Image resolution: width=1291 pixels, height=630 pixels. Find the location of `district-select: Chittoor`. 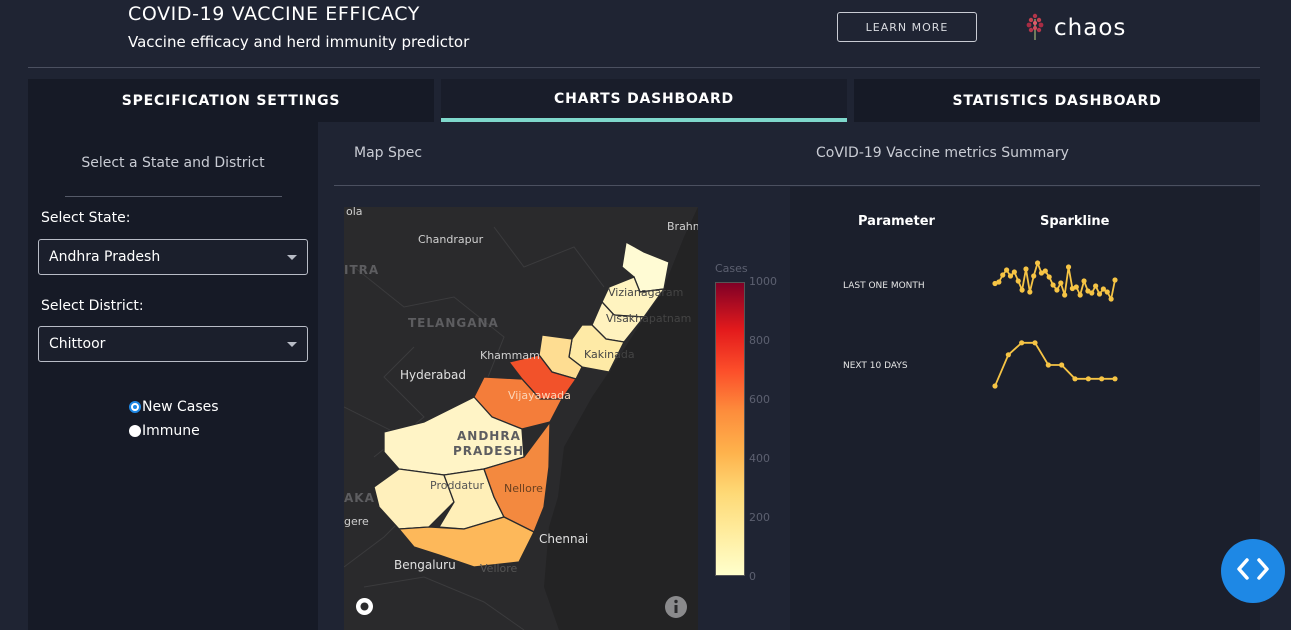

district-select: Chittoor is located at coordinates (173, 344).